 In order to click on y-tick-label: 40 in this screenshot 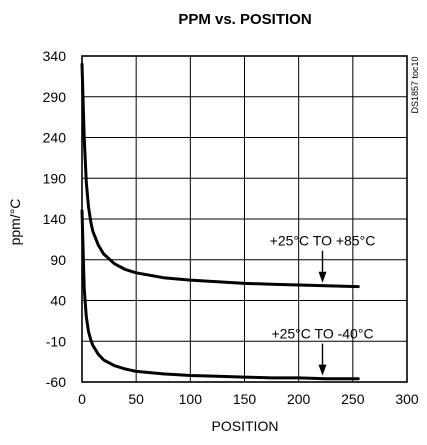, I will do `click(58, 301)`.